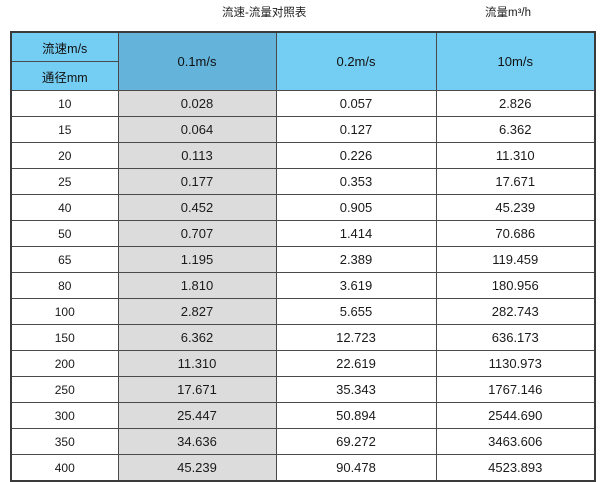 The height and width of the screenshot is (482, 600). Describe the element at coordinates (356, 155) in the screenshot. I see `cell-v02: 0.226` at that location.